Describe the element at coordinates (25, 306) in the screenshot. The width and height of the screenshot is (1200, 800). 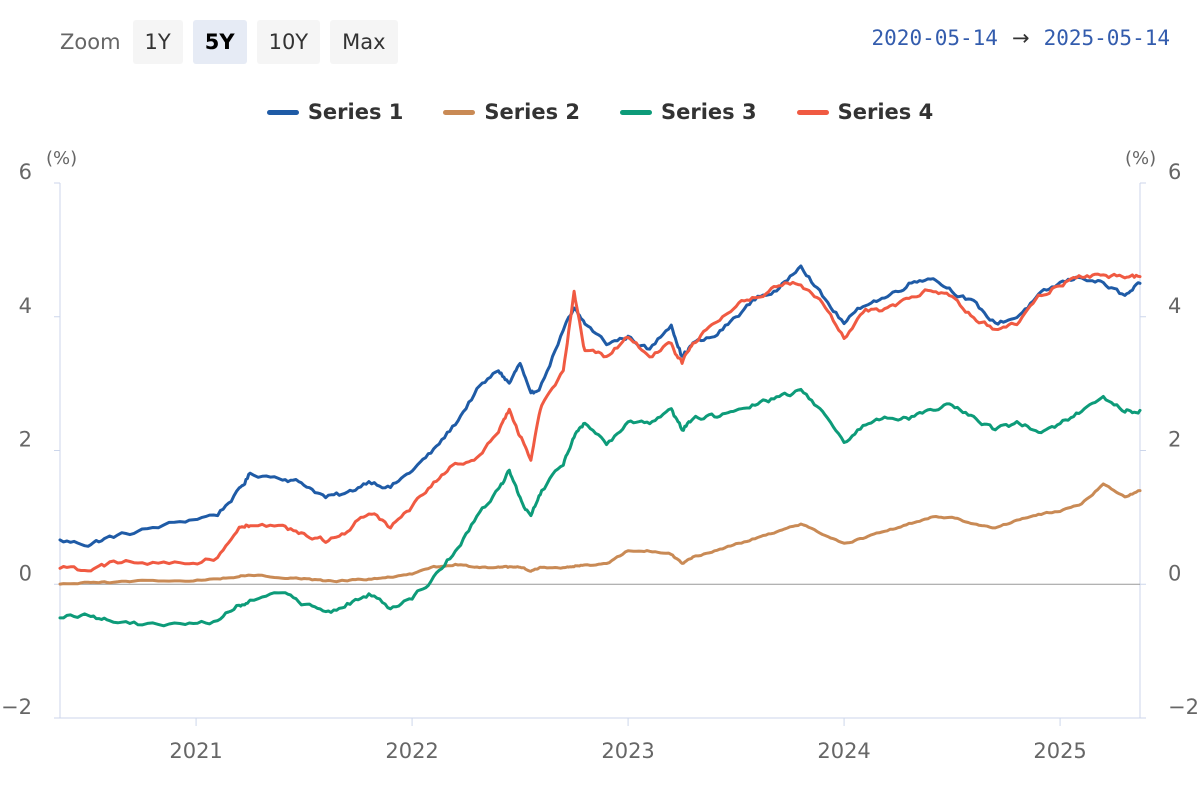
I see `y-tick-label-left: 4` at that location.